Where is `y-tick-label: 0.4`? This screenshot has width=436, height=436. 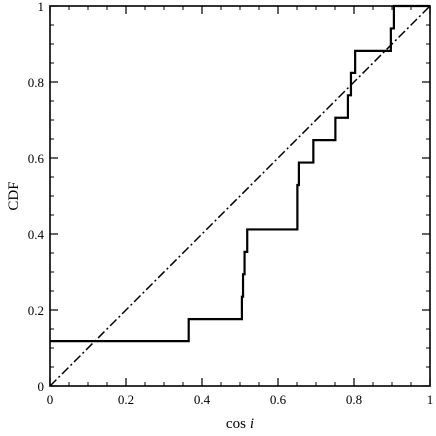
y-tick-label: 0.4 is located at coordinates (36, 234).